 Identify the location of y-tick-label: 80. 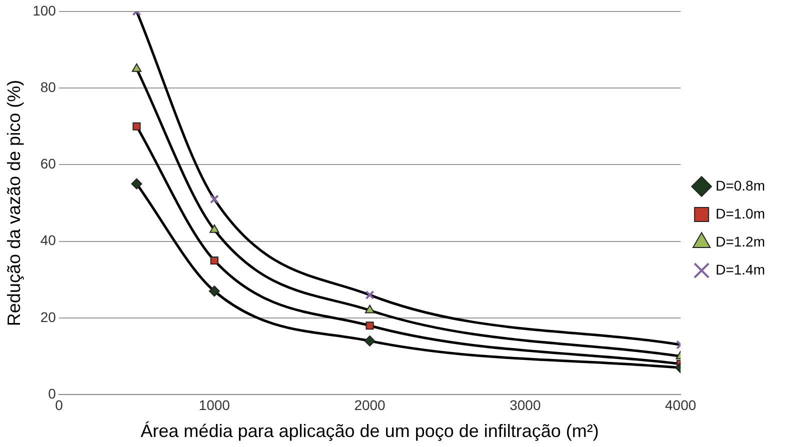
(48, 86).